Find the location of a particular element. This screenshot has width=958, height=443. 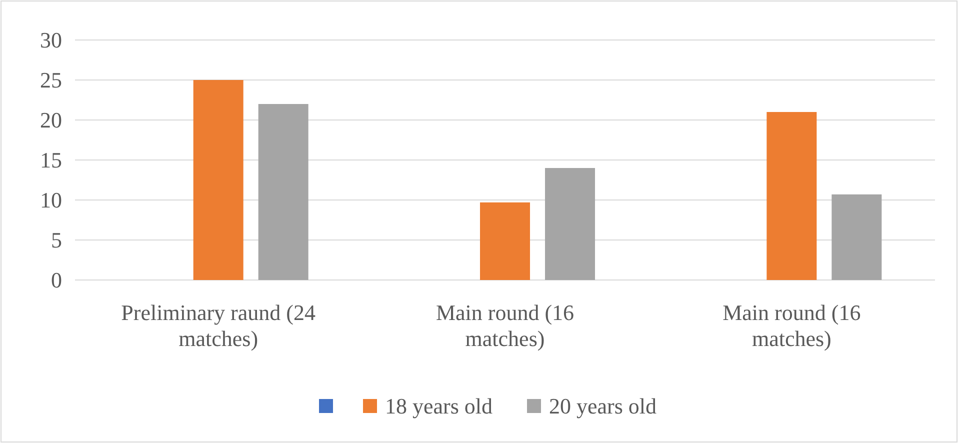

y-tick-label: 25 is located at coordinates (51, 80).